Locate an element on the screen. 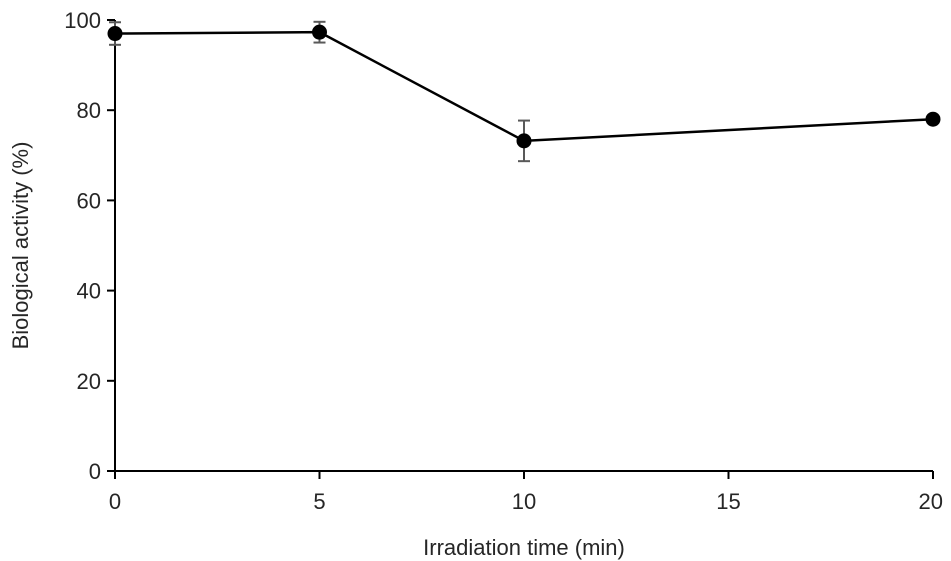  y-tick-label: 40 is located at coordinates (89, 291).